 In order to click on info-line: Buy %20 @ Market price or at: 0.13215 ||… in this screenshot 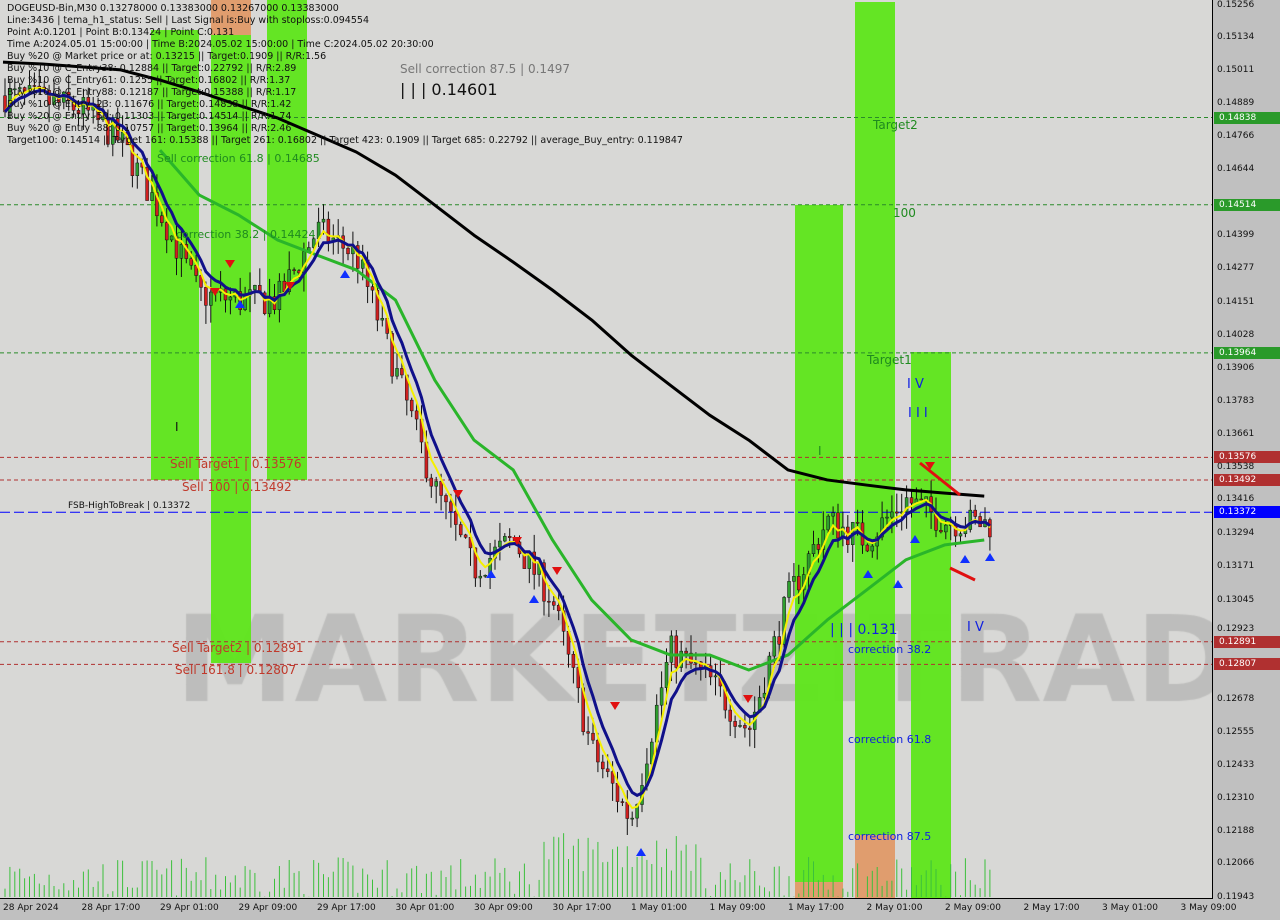, I will do `click(167, 56)`.